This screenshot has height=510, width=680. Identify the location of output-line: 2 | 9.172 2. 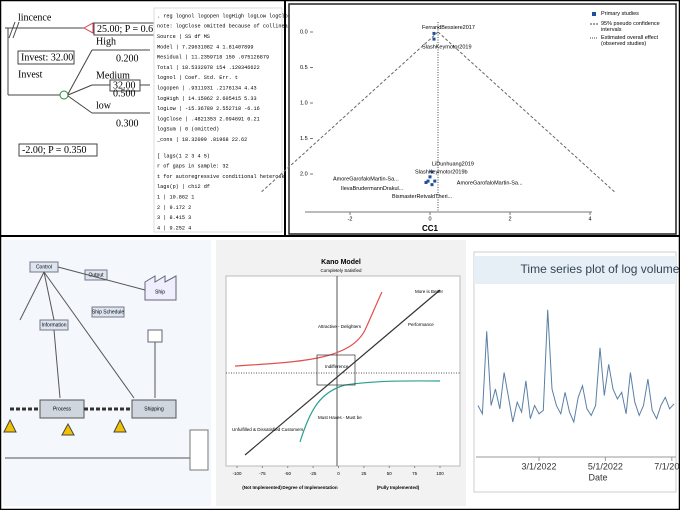
(174, 208).